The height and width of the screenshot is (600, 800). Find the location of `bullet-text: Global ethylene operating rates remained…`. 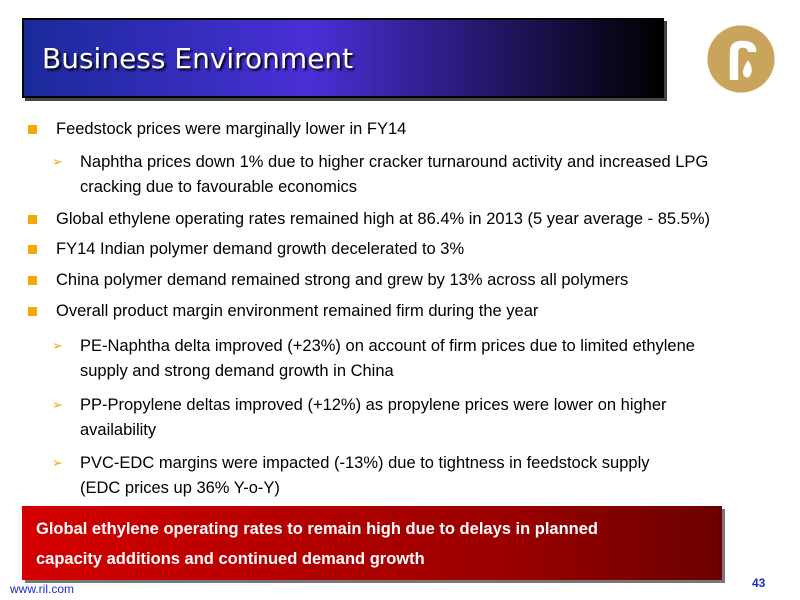

bullet-text: Global ethylene operating rates remained… is located at coordinates (383, 219).